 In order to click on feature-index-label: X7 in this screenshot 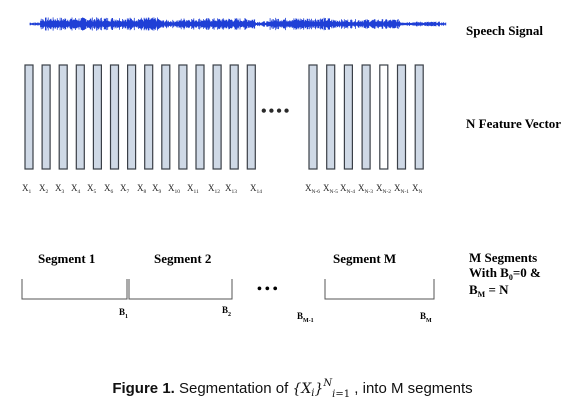, I will do `click(125, 189)`.